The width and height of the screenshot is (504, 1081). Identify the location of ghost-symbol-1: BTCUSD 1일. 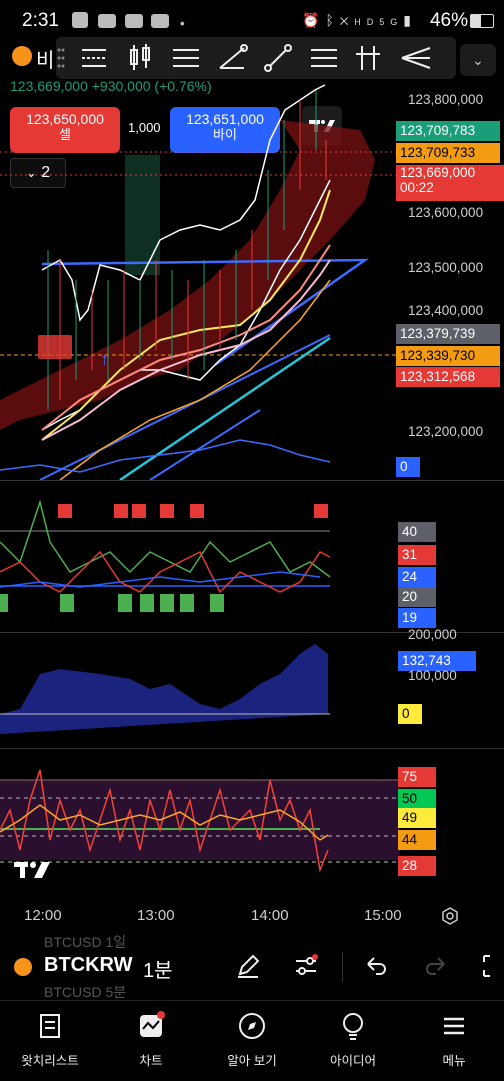
(85, 942).